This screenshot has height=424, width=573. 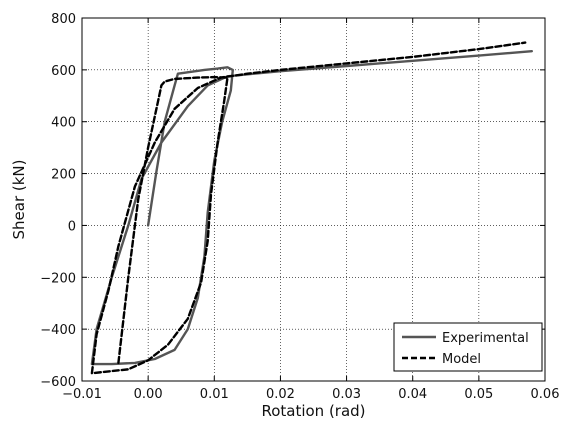 I want to click on x-tick-label: 0.06, so click(x=545, y=394).